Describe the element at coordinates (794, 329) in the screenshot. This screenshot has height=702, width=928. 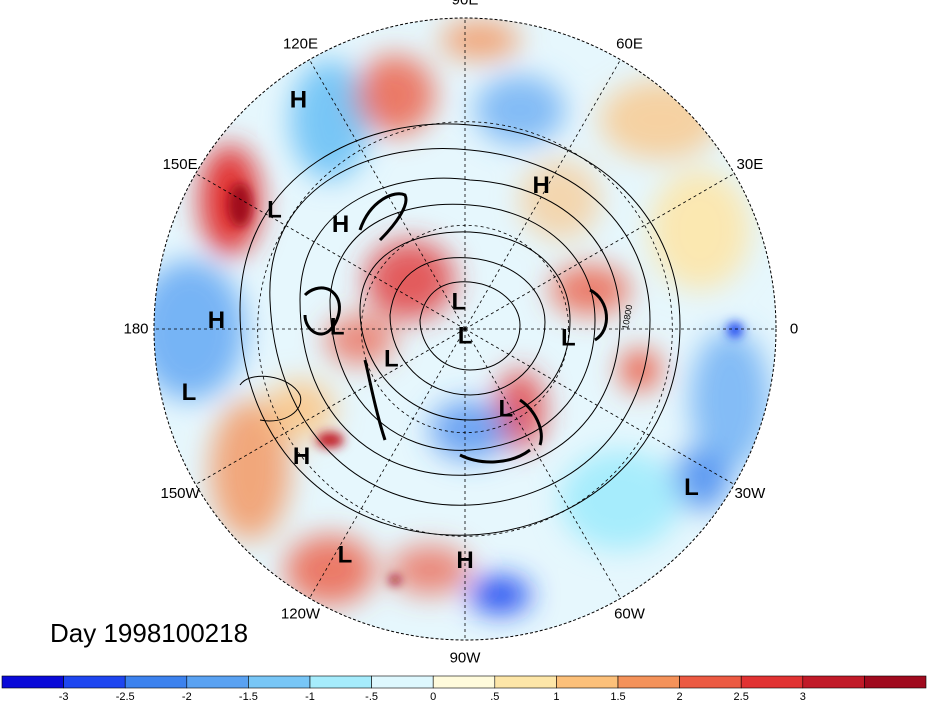
I see `longitude-label: 0` at that location.